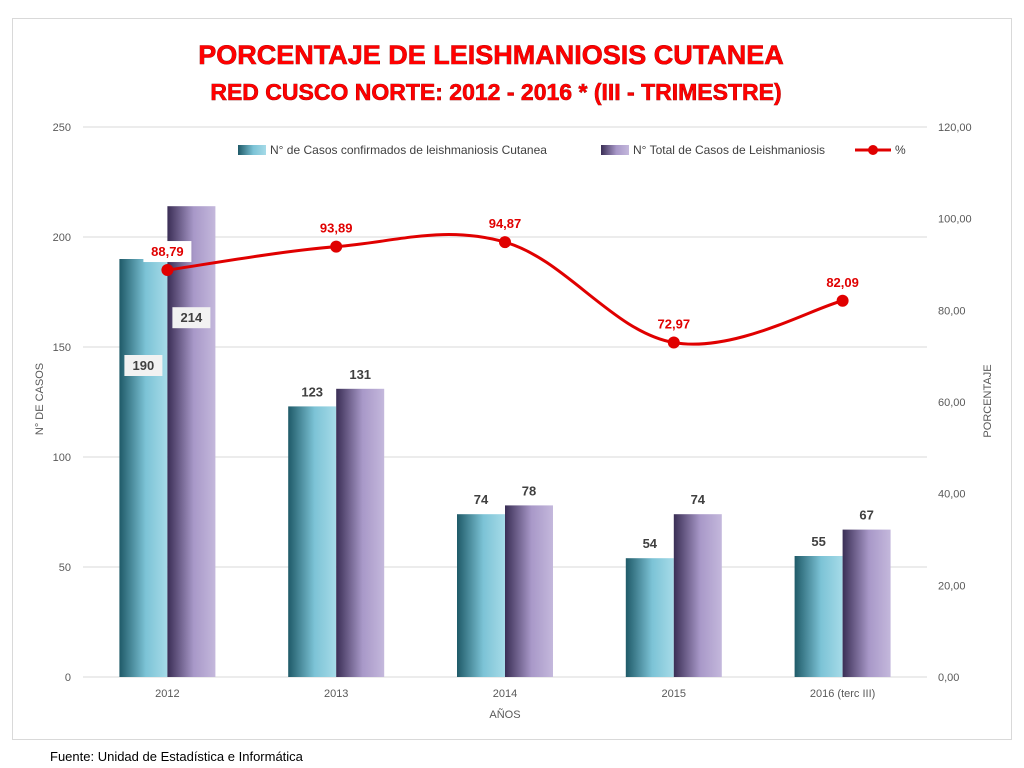 This screenshot has width=1024, height=768. I want to click on left-axis-ticks: 0 50 100 150 200 250, so click(62, 403).